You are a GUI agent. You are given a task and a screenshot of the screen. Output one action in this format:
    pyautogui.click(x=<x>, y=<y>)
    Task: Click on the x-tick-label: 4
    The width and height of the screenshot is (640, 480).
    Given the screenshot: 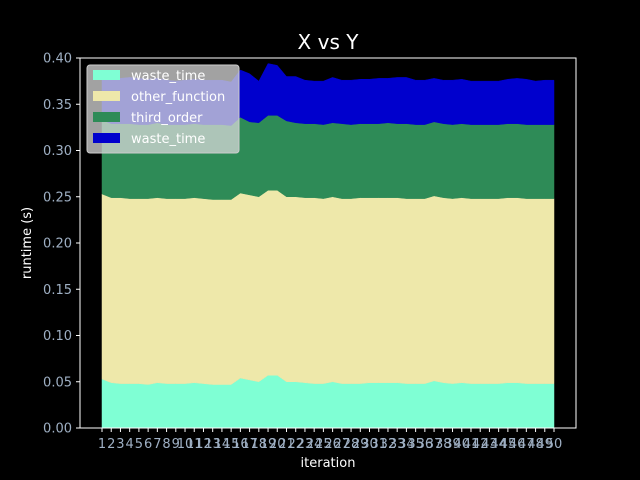 What is the action you would take?
    pyautogui.click(x=130, y=444)
    